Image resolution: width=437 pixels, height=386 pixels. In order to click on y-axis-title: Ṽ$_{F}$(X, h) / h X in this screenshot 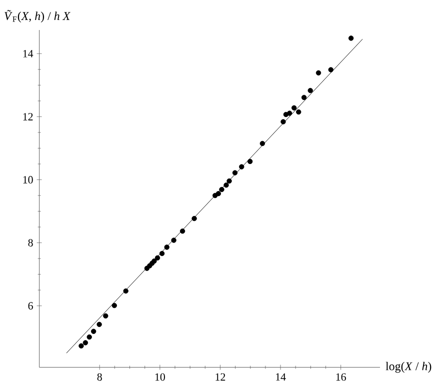, I will do `click(37, 16)`.